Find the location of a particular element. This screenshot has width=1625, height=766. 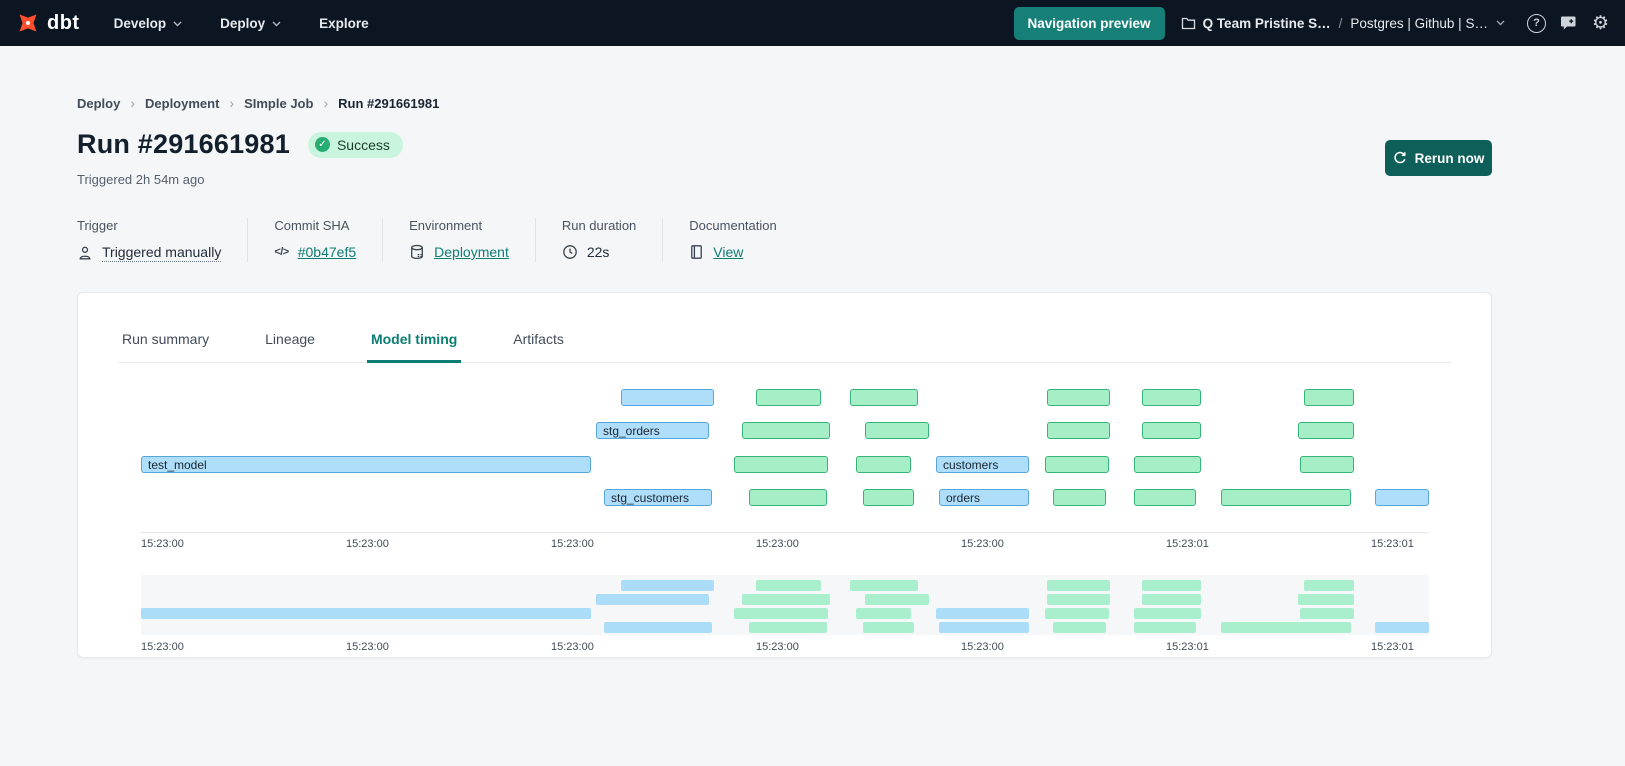

tab-bar: Run summary Lineage Model timing Artifacts is located at coordinates (784, 347).